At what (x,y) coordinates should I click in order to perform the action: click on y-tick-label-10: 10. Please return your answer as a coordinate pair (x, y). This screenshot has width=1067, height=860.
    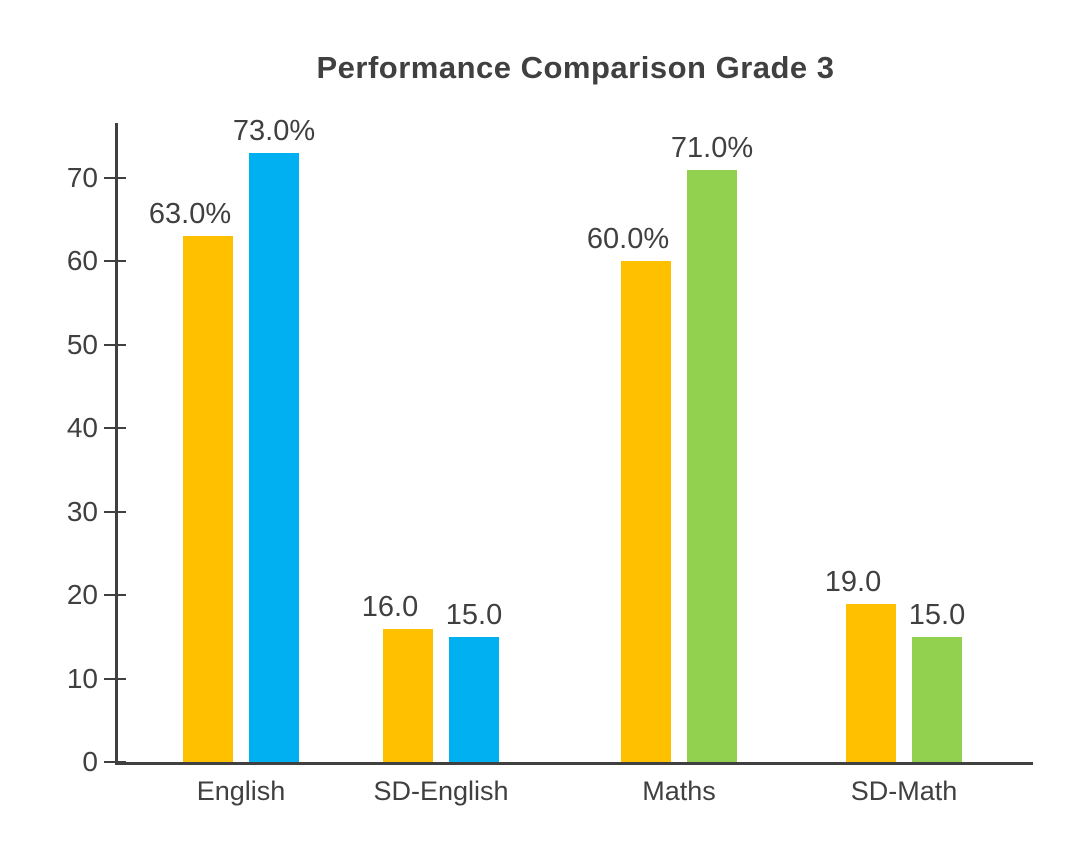
    Looking at the image, I should click on (82, 678).